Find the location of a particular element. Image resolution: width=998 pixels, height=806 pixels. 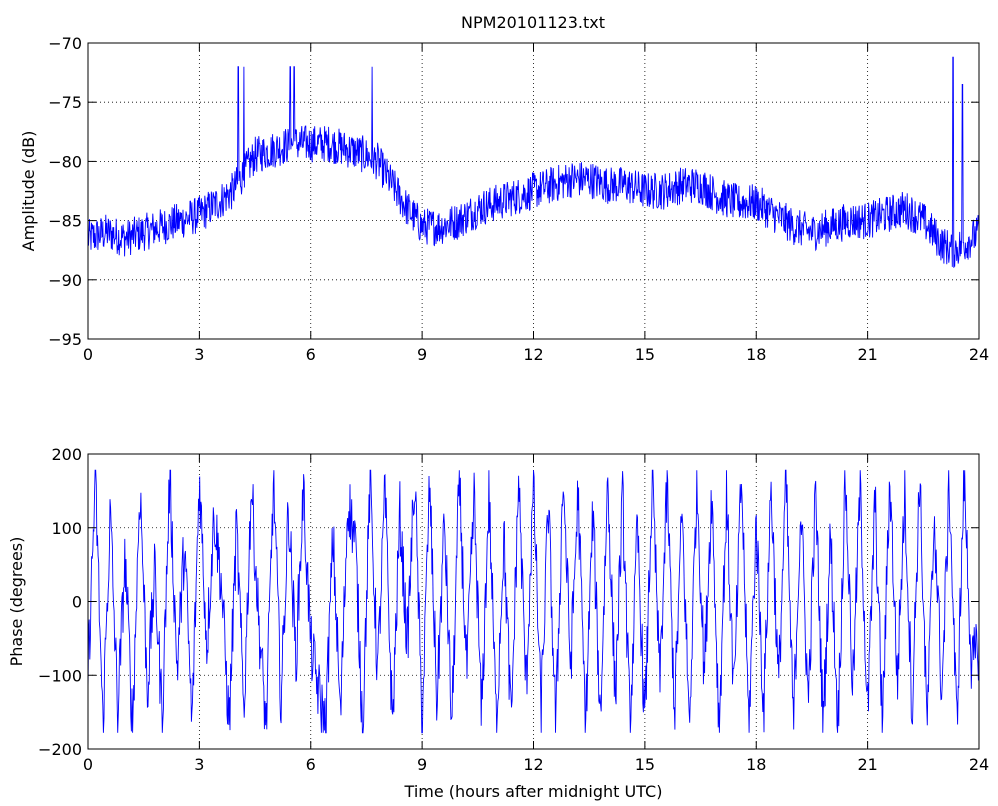

y-tick-label: −70 is located at coordinates (65, 43).